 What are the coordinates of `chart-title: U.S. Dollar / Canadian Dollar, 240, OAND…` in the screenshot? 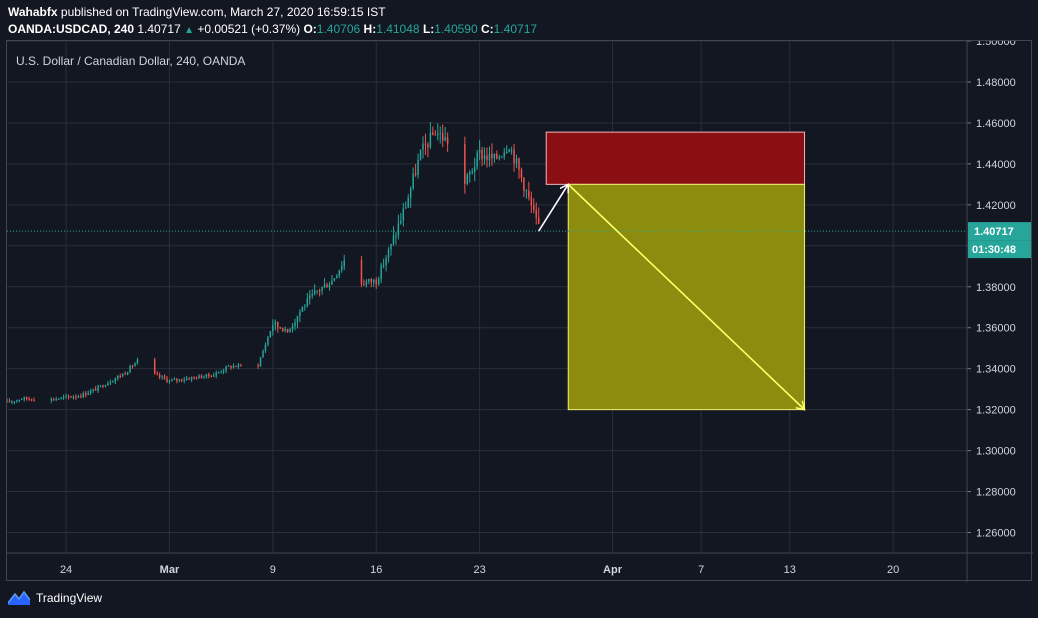 It's located at (130, 61).